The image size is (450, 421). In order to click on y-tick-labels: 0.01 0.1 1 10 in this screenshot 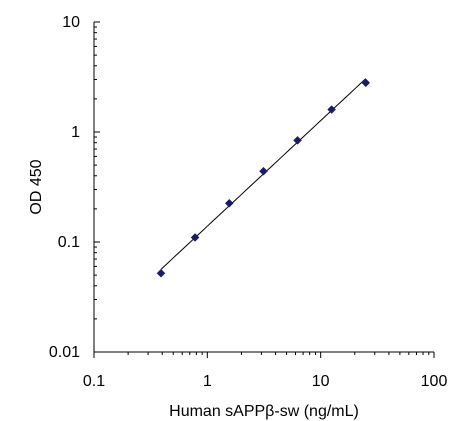, I will do `click(64, 187)`.